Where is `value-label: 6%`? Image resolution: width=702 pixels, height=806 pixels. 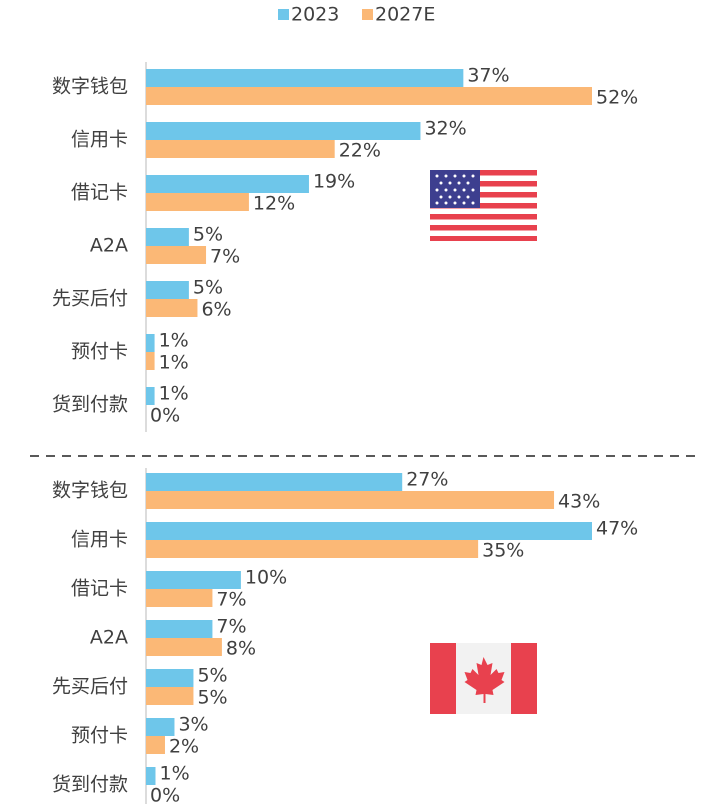
value-label: 6% is located at coordinates (216, 310).